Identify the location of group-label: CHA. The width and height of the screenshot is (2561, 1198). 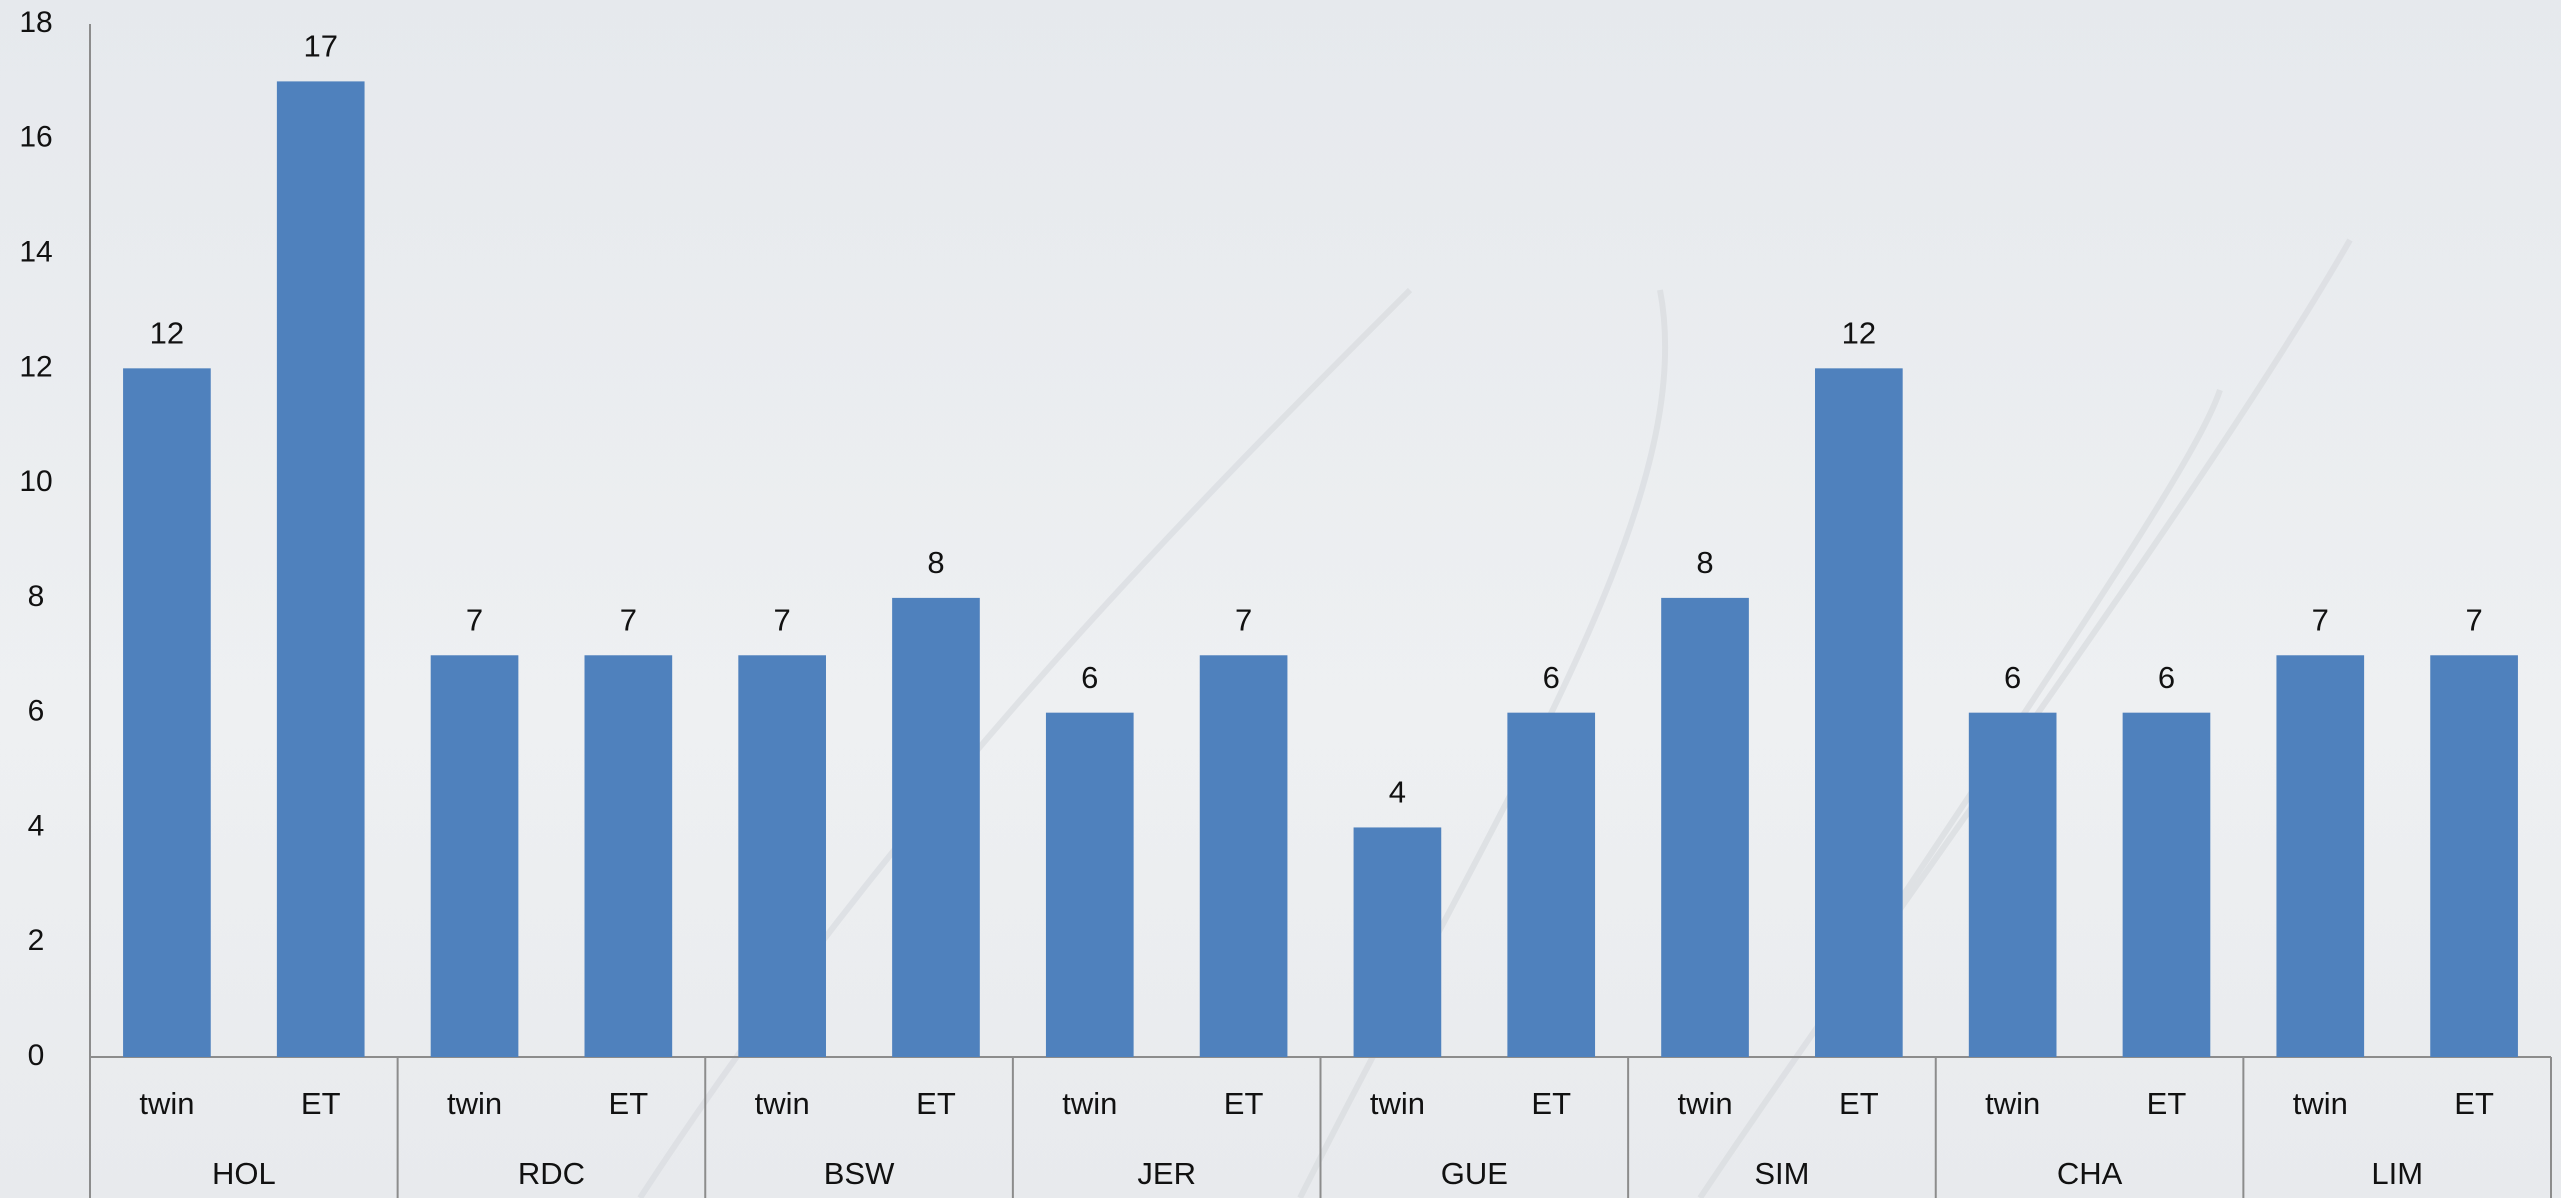
(2090, 1173).